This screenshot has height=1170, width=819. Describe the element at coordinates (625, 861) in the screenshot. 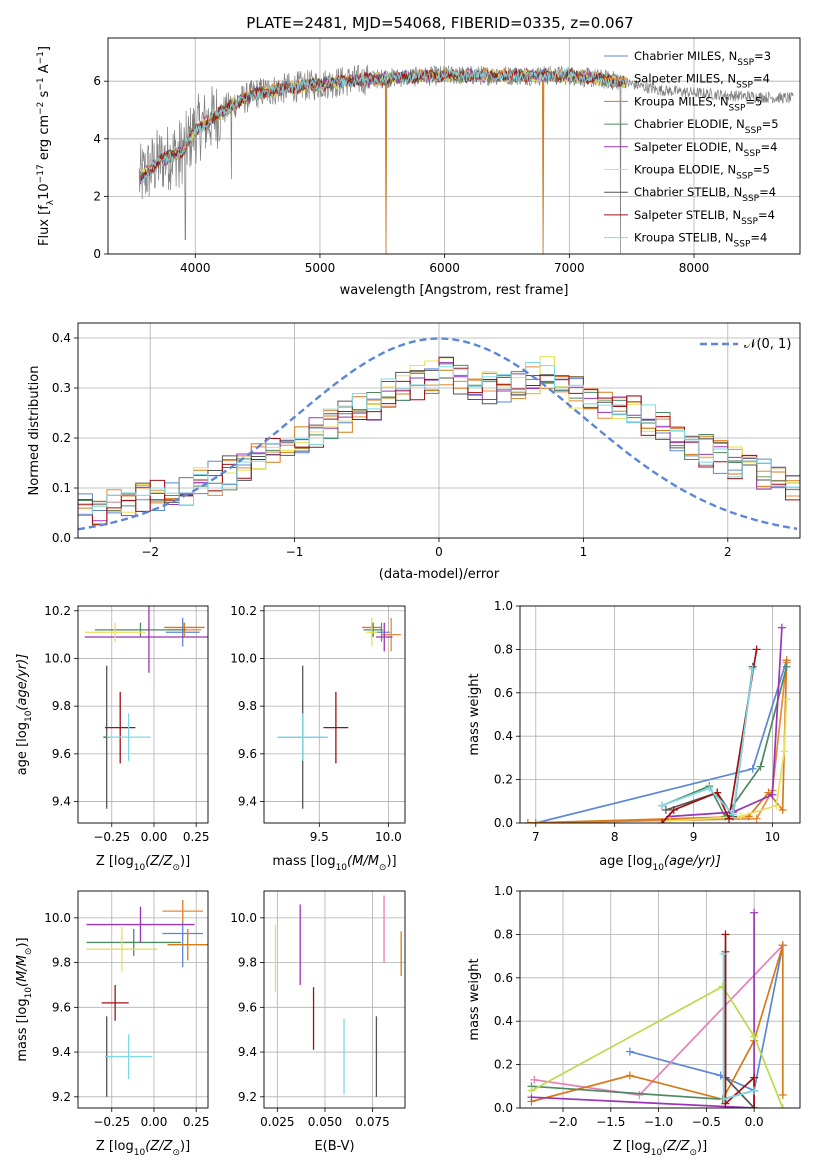

I see `x-axis-label-part: age [log` at that location.